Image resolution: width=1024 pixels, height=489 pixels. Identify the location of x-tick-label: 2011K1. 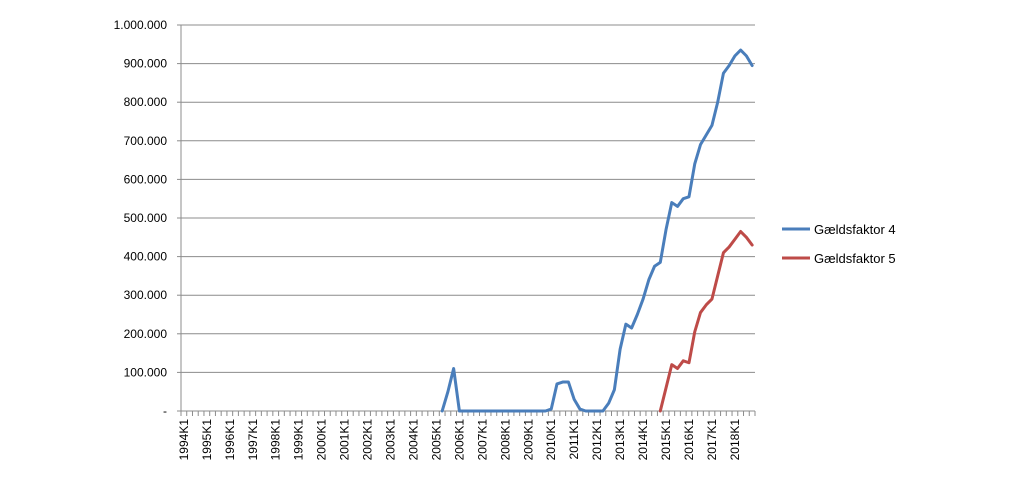
(574, 439).